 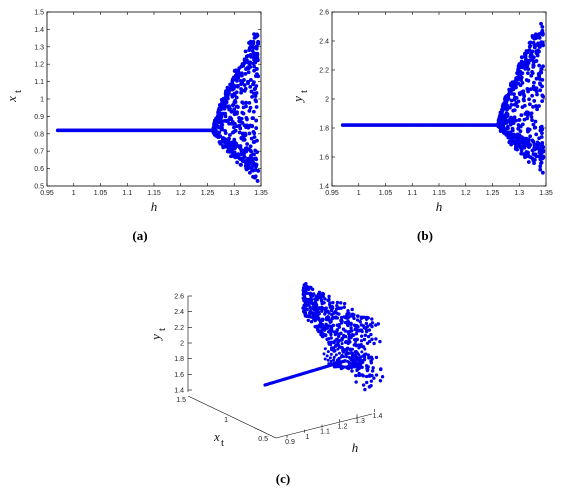 What do you see at coordinates (324, 71) in the screenshot?
I see `b-y-tick-label: 2.2` at bounding box center [324, 71].